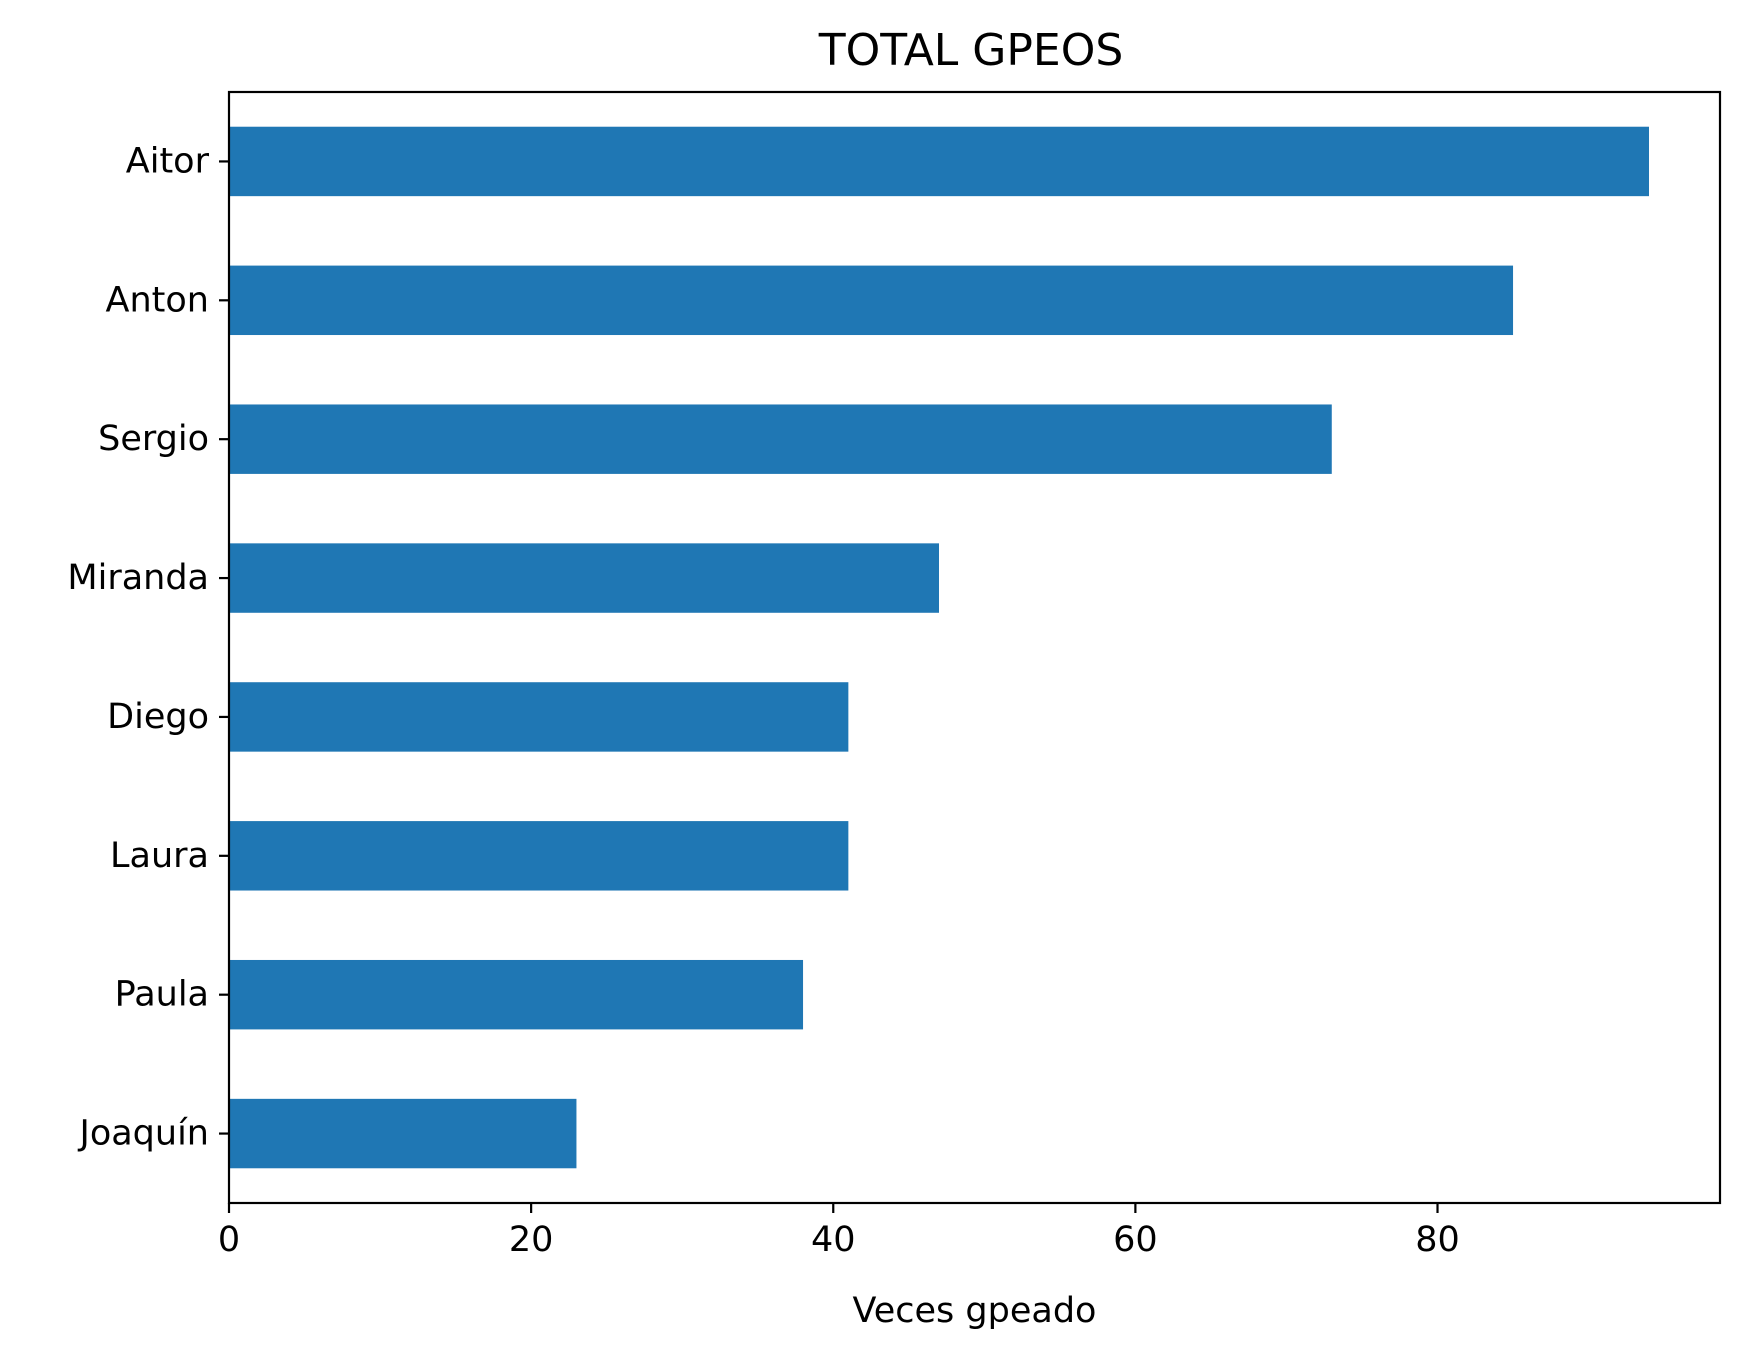 This screenshot has height=1361, width=1745. Describe the element at coordinates (539, 856) in the screenshot. I see `bar-laura` at that location.